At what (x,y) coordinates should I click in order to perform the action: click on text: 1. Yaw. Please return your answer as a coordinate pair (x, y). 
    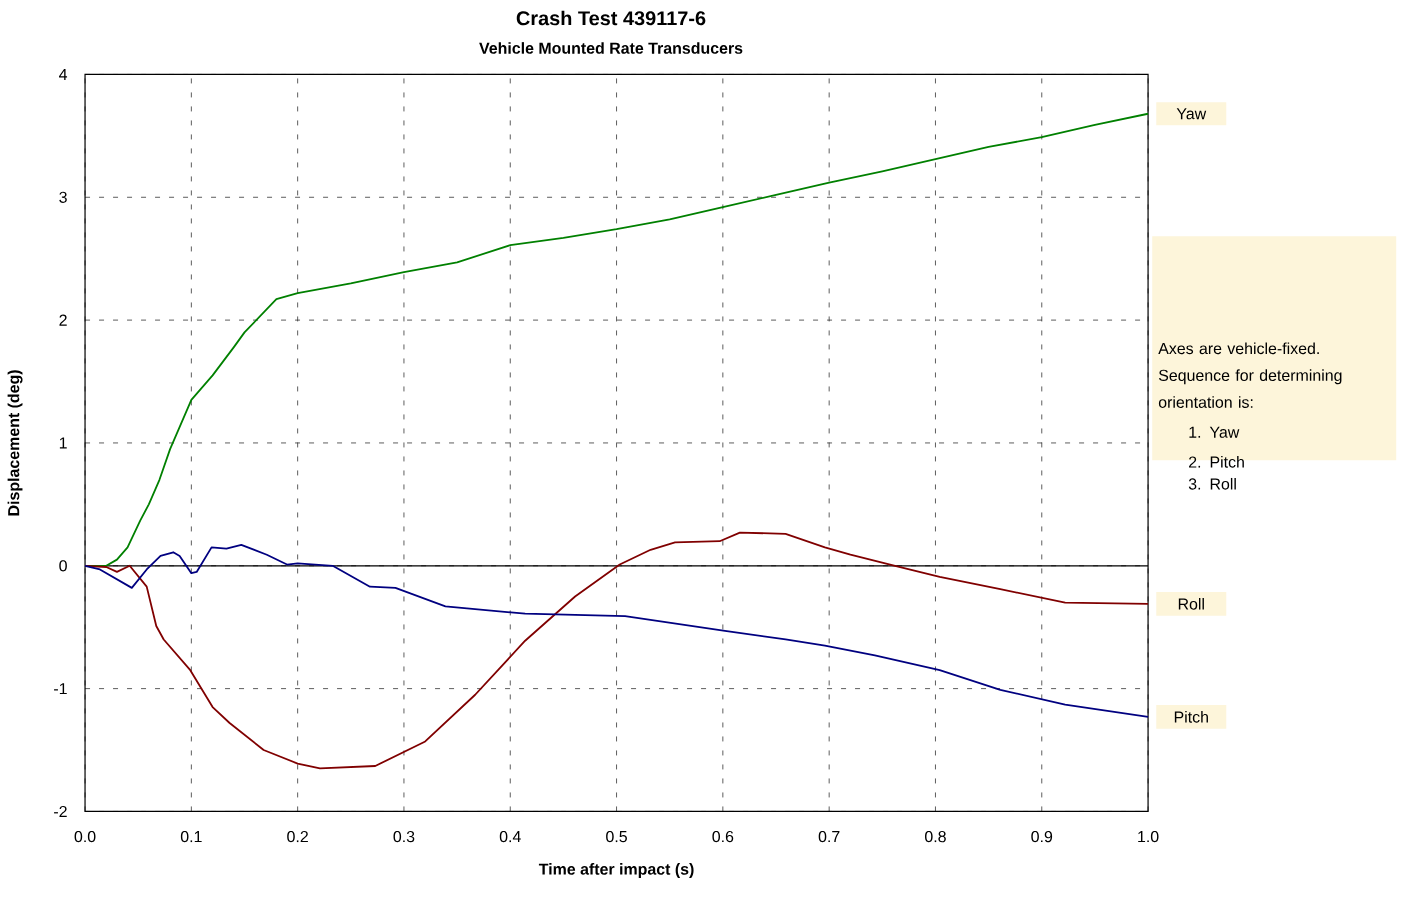
    Looking at the image, I should click on (1214, 432).